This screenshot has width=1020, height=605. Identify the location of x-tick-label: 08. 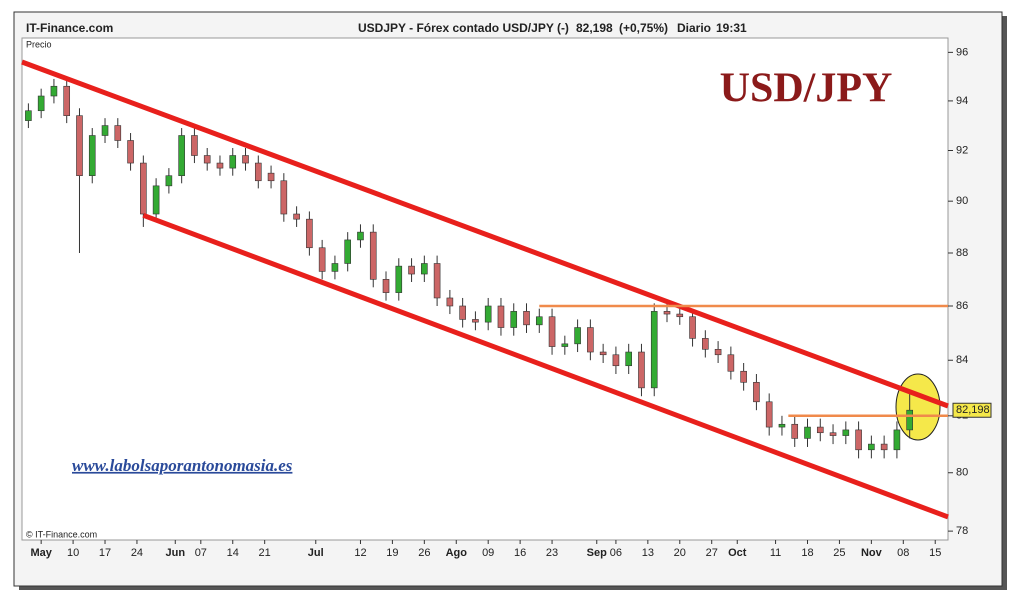
(903, 553).